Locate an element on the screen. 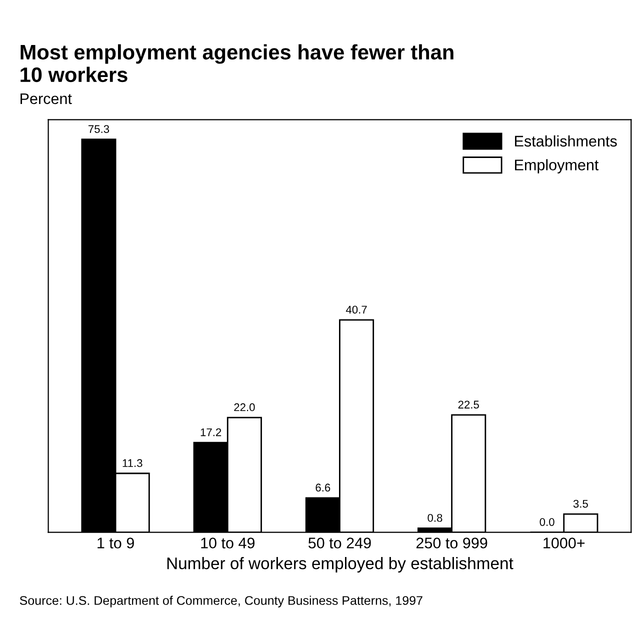 This screenshot has height=630, width=644. chart-title: Most employment agencies have fewer than 10 workers is located at coordinates (237, 63).